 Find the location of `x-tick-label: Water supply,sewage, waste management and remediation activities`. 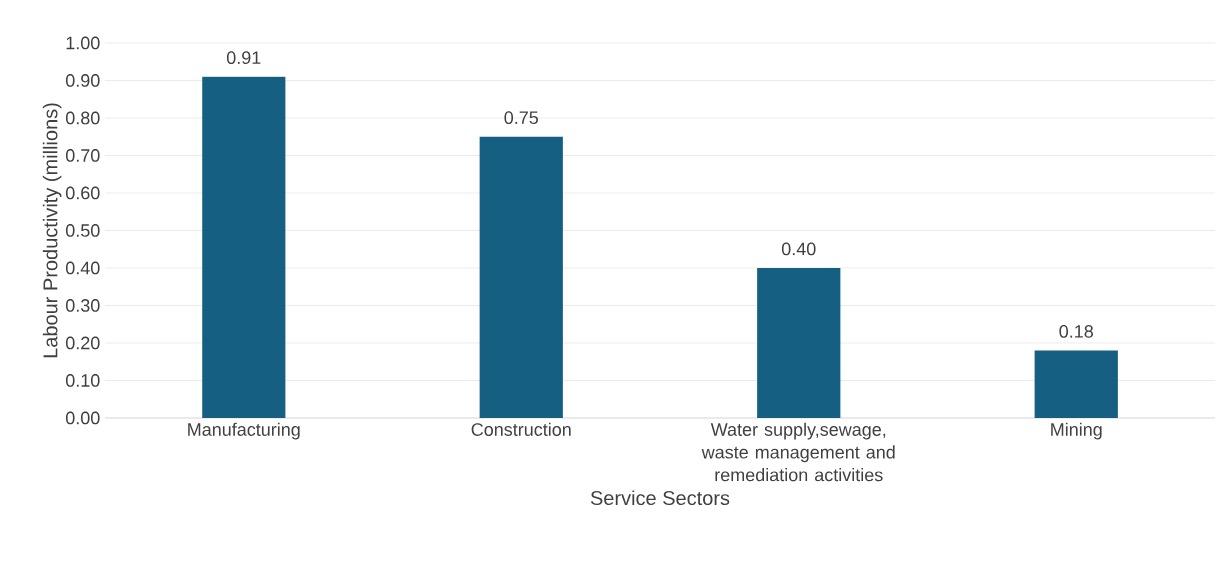

x-tick-label: Water supply,sewage, waste management and remediation activities is located at coordinates (798, 452).